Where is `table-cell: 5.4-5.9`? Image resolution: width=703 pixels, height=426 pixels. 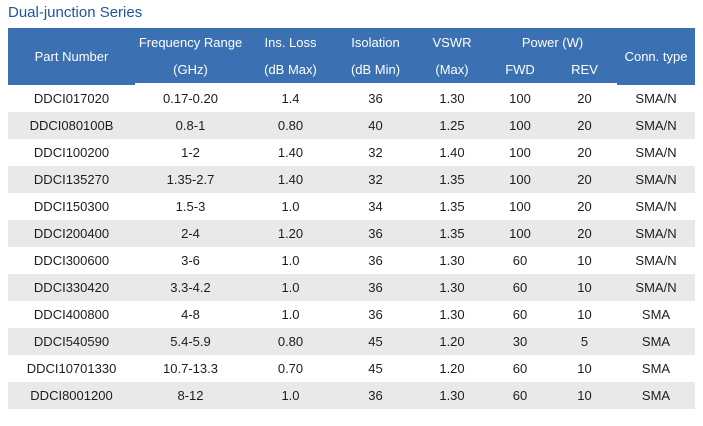
table-cell: 5.4-5.9 is located at coordinates (190, 341).